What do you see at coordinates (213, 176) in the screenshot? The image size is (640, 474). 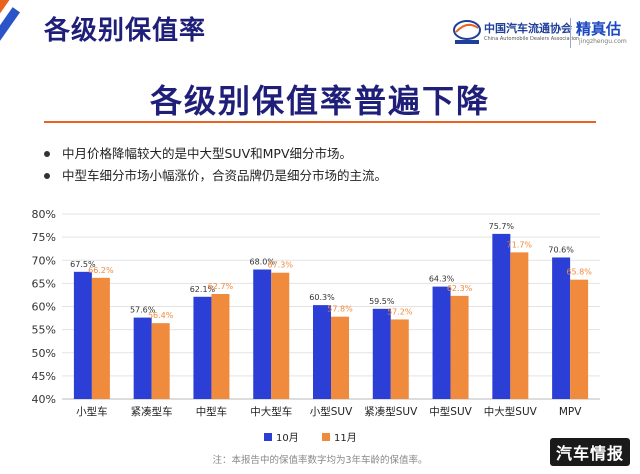 I see `bullet-item: 中型车细分市场小幅涨价，合资品牌仍是细分市场的主流。` at bounding box center [213, 176].